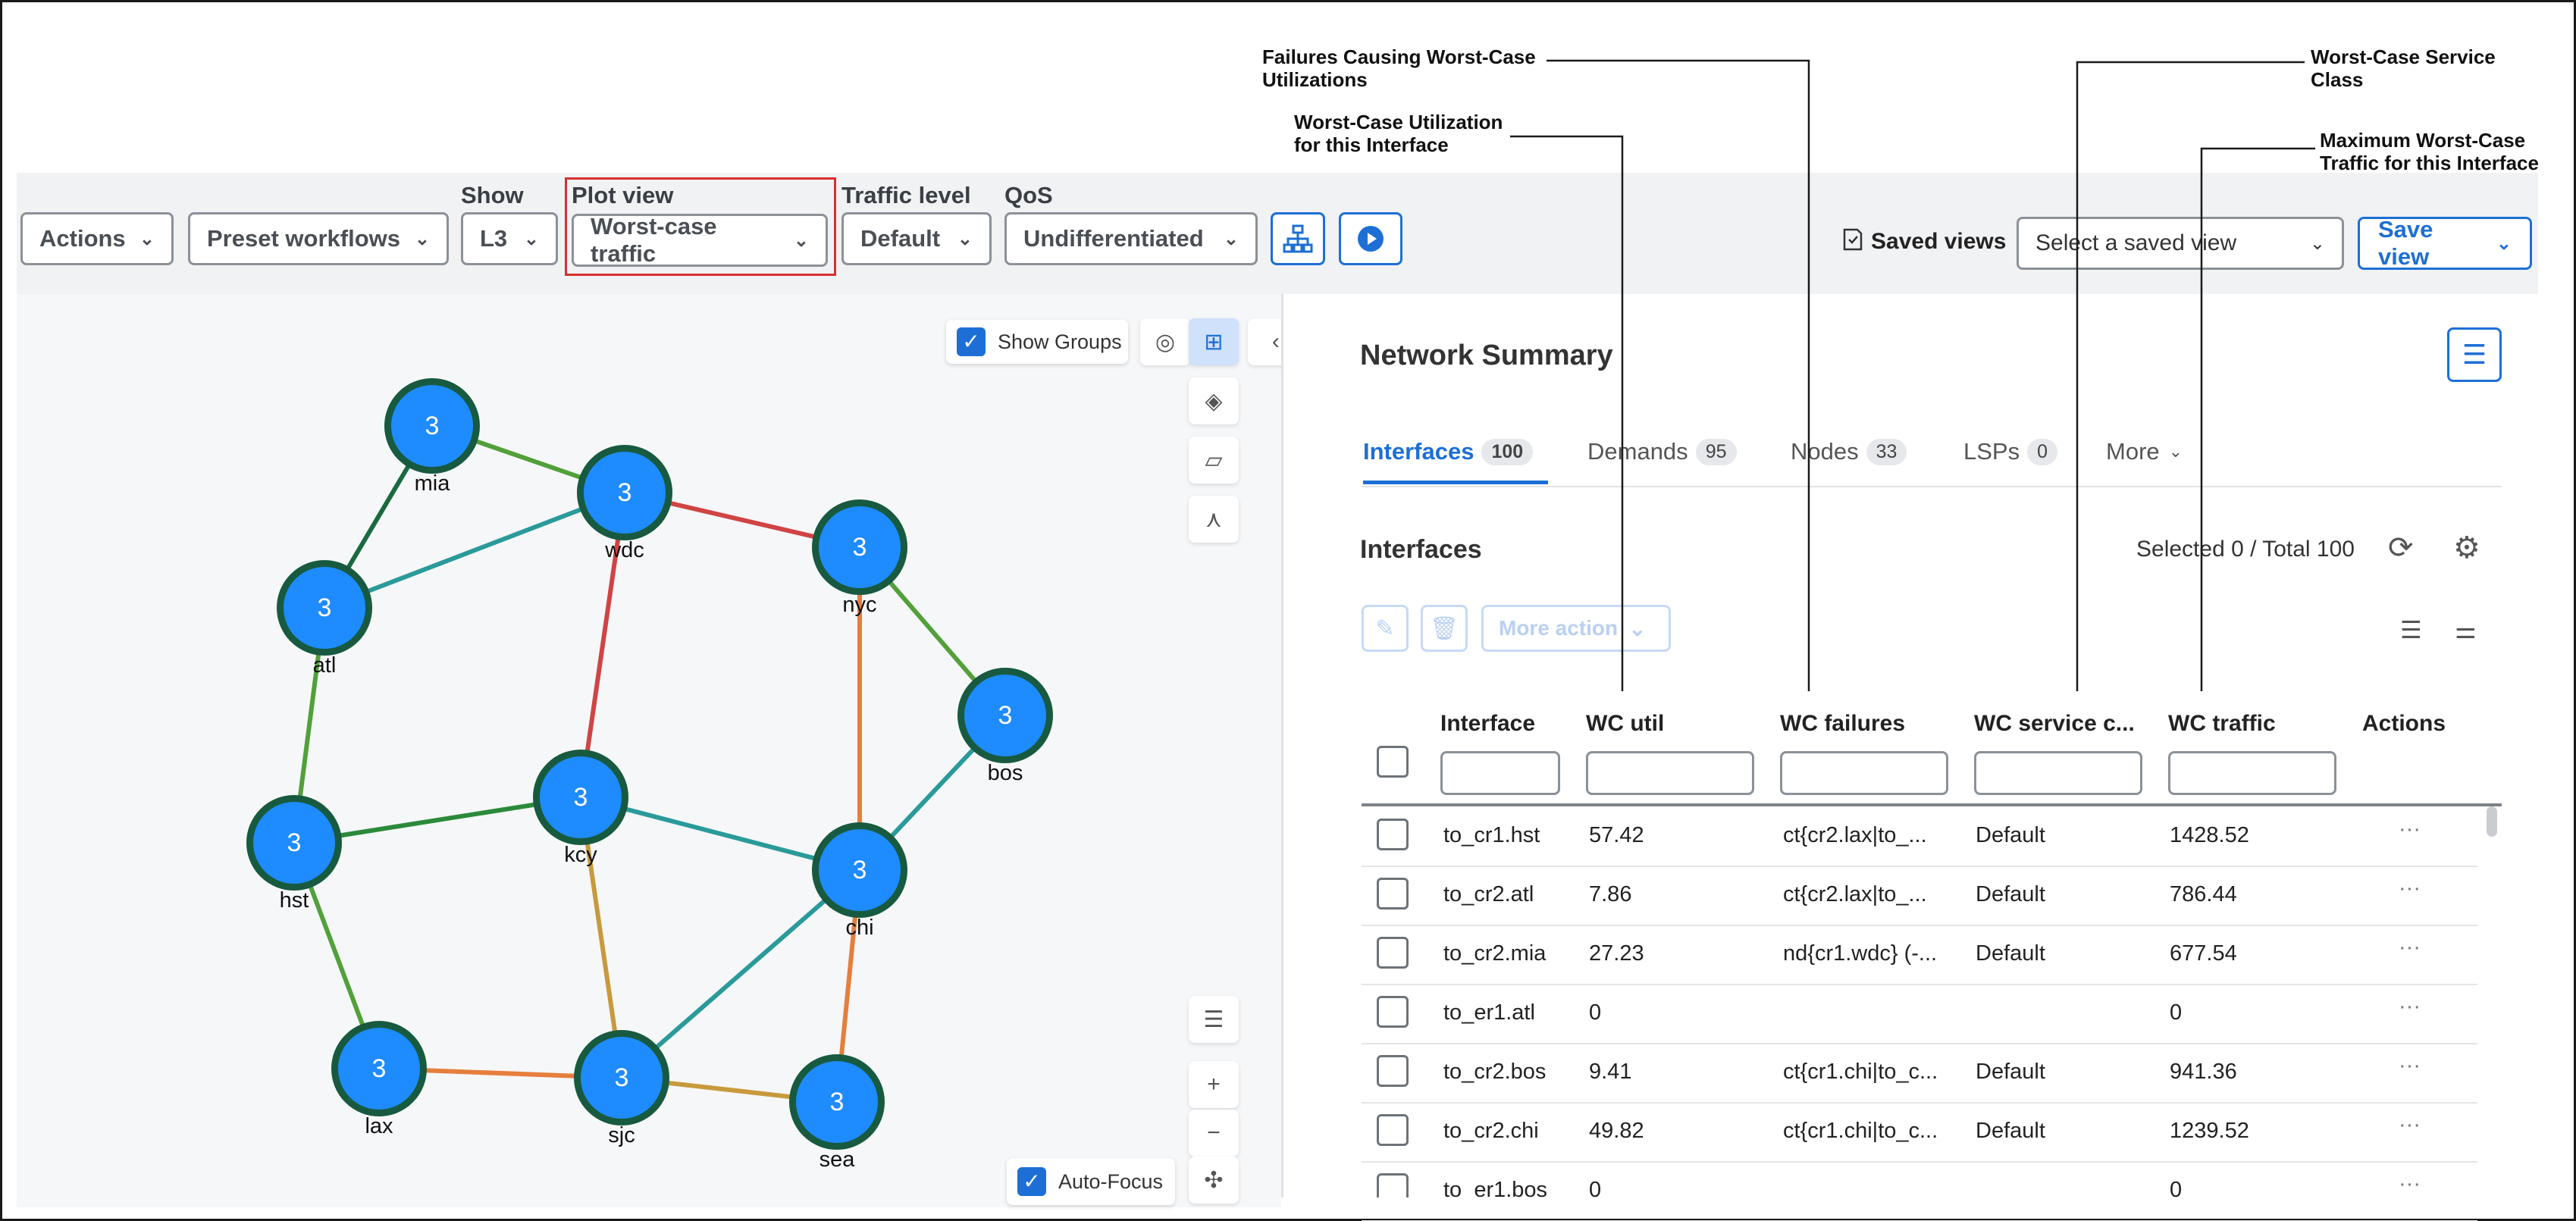  Describe the element at coordinates (1214, 1085) in the screenshot. I see `zoom-in-button: +` at that location.